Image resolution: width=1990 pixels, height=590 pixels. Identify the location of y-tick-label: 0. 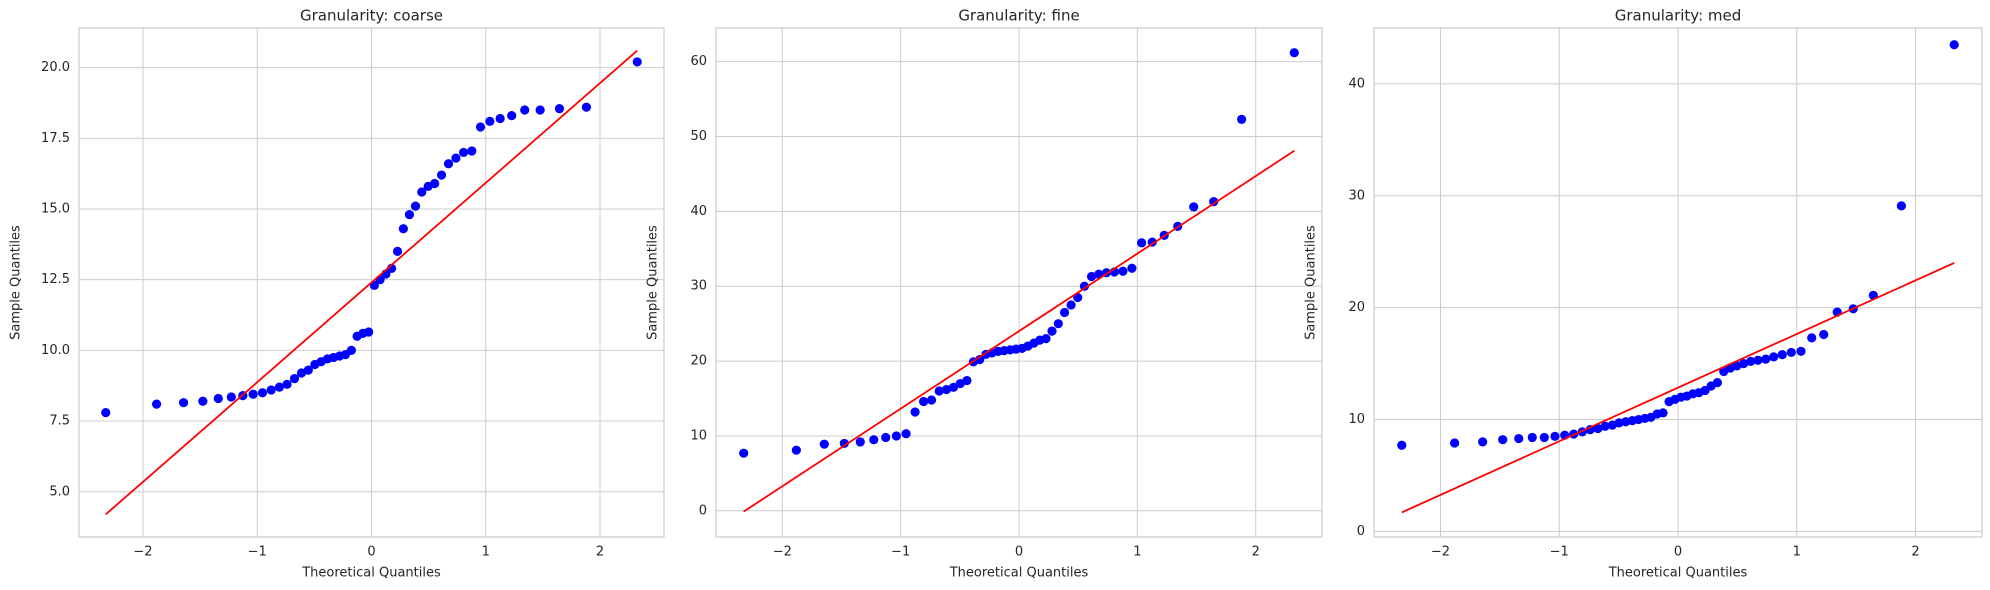
(1361, 531).